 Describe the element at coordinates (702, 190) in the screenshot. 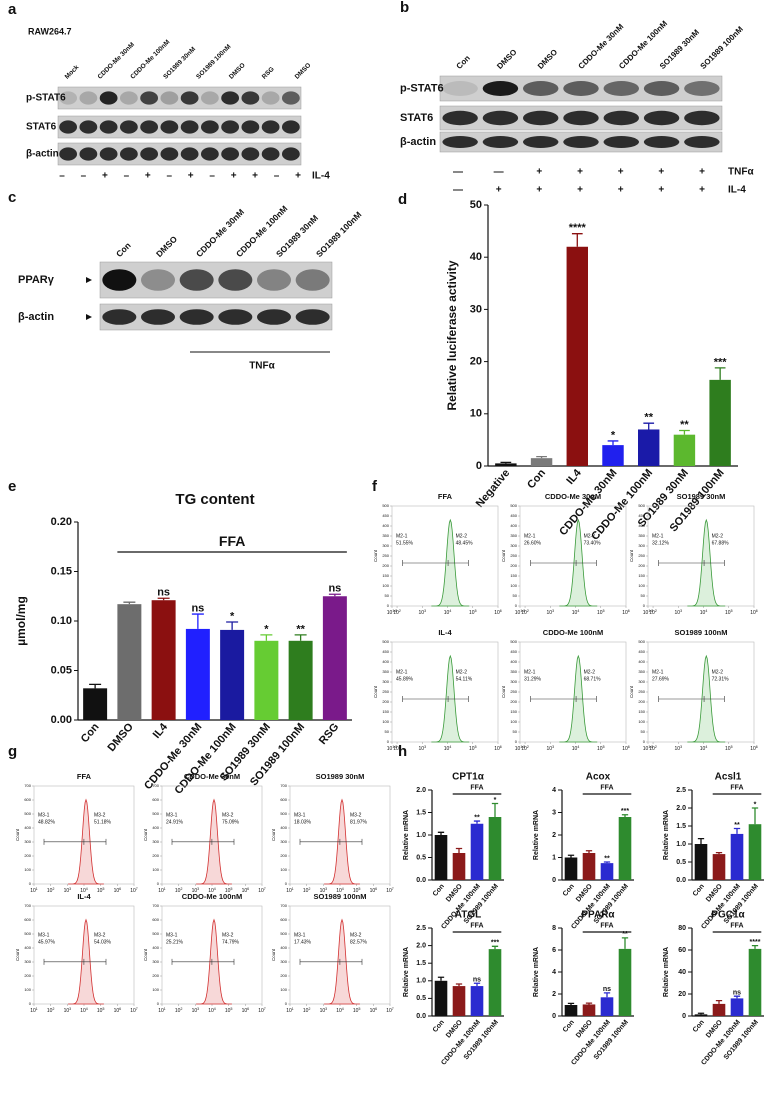

I see `treatment-sign: +` at that location.